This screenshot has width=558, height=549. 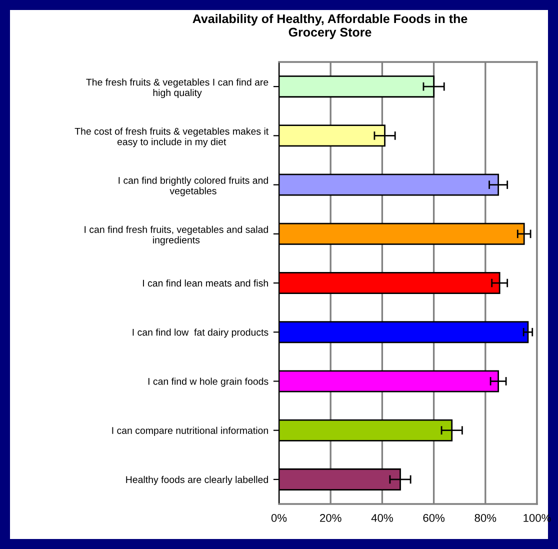 What do you see at coordinates (197, 480) in the screenshot?
I see `y-tick-label: Healthy foods are clearly labelled` at bounding box center [197, 480].